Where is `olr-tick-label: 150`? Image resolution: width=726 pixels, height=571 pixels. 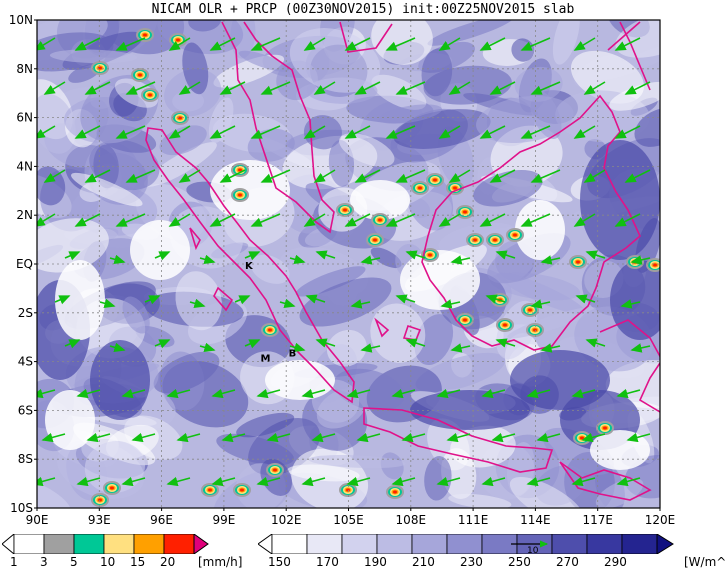
olr-tick-label: 150 is located at coordinates (279, 562).